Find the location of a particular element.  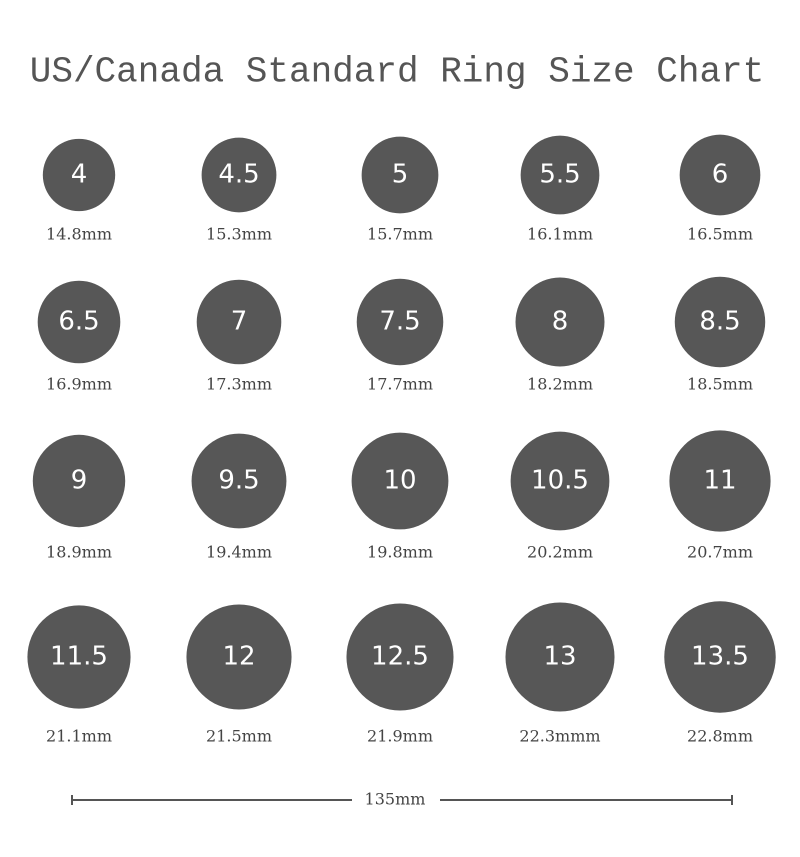

ring-diameter: 20.2mm is located at coordinates (560, 552).